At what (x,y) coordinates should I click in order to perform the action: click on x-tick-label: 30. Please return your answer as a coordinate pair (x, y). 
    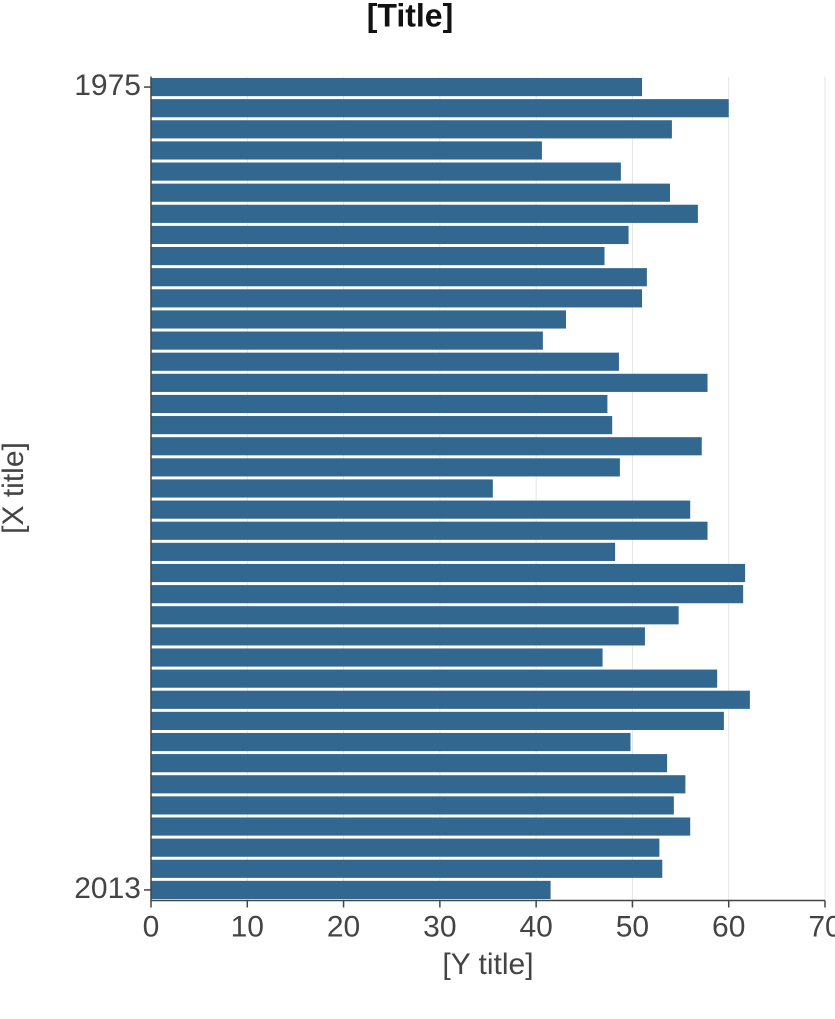
    Looking at the image, I should click on (439, 926).